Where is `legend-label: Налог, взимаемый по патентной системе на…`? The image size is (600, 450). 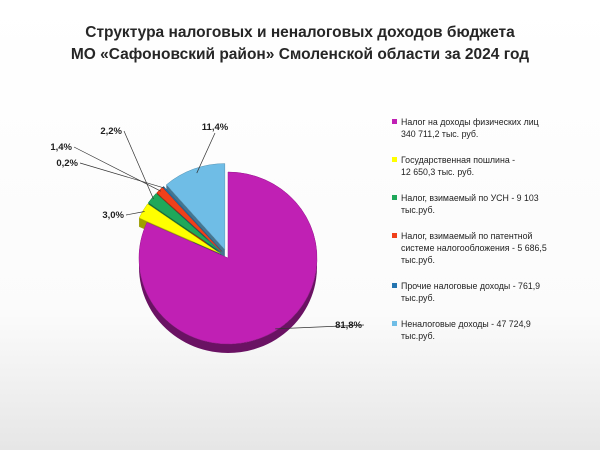 legend-label: Налог, взимаемый по патентной системе на… is located at coordinates (474, 248).